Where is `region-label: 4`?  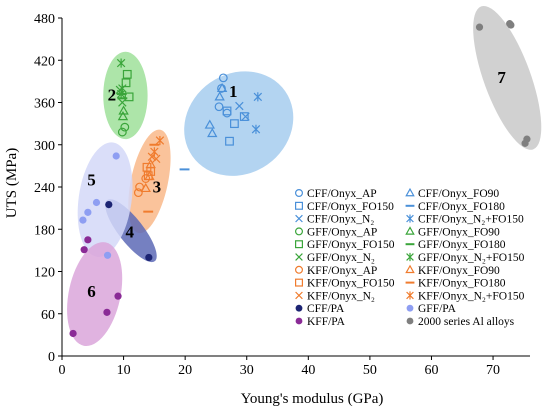
region-label: 4 is located at coordinates (129, 232).